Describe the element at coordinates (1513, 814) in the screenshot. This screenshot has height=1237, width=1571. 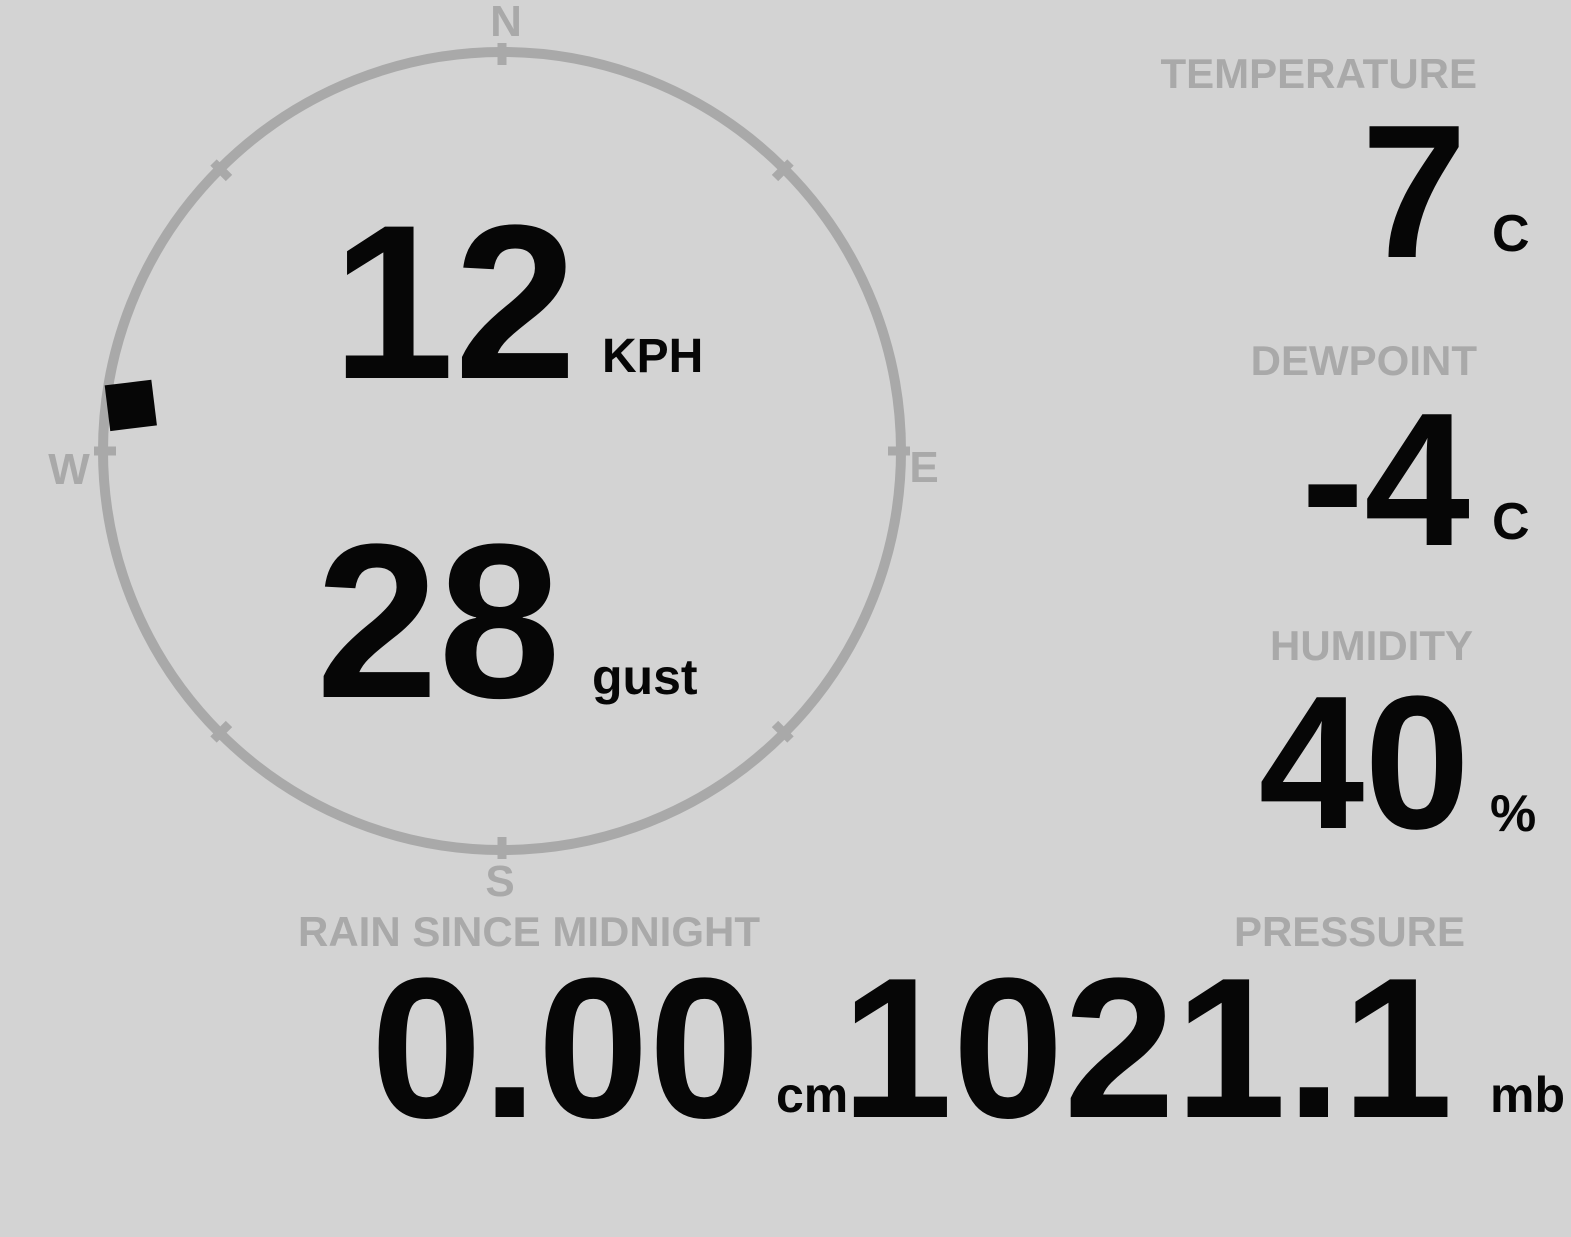
I see `humidity-unit: %` at that location.